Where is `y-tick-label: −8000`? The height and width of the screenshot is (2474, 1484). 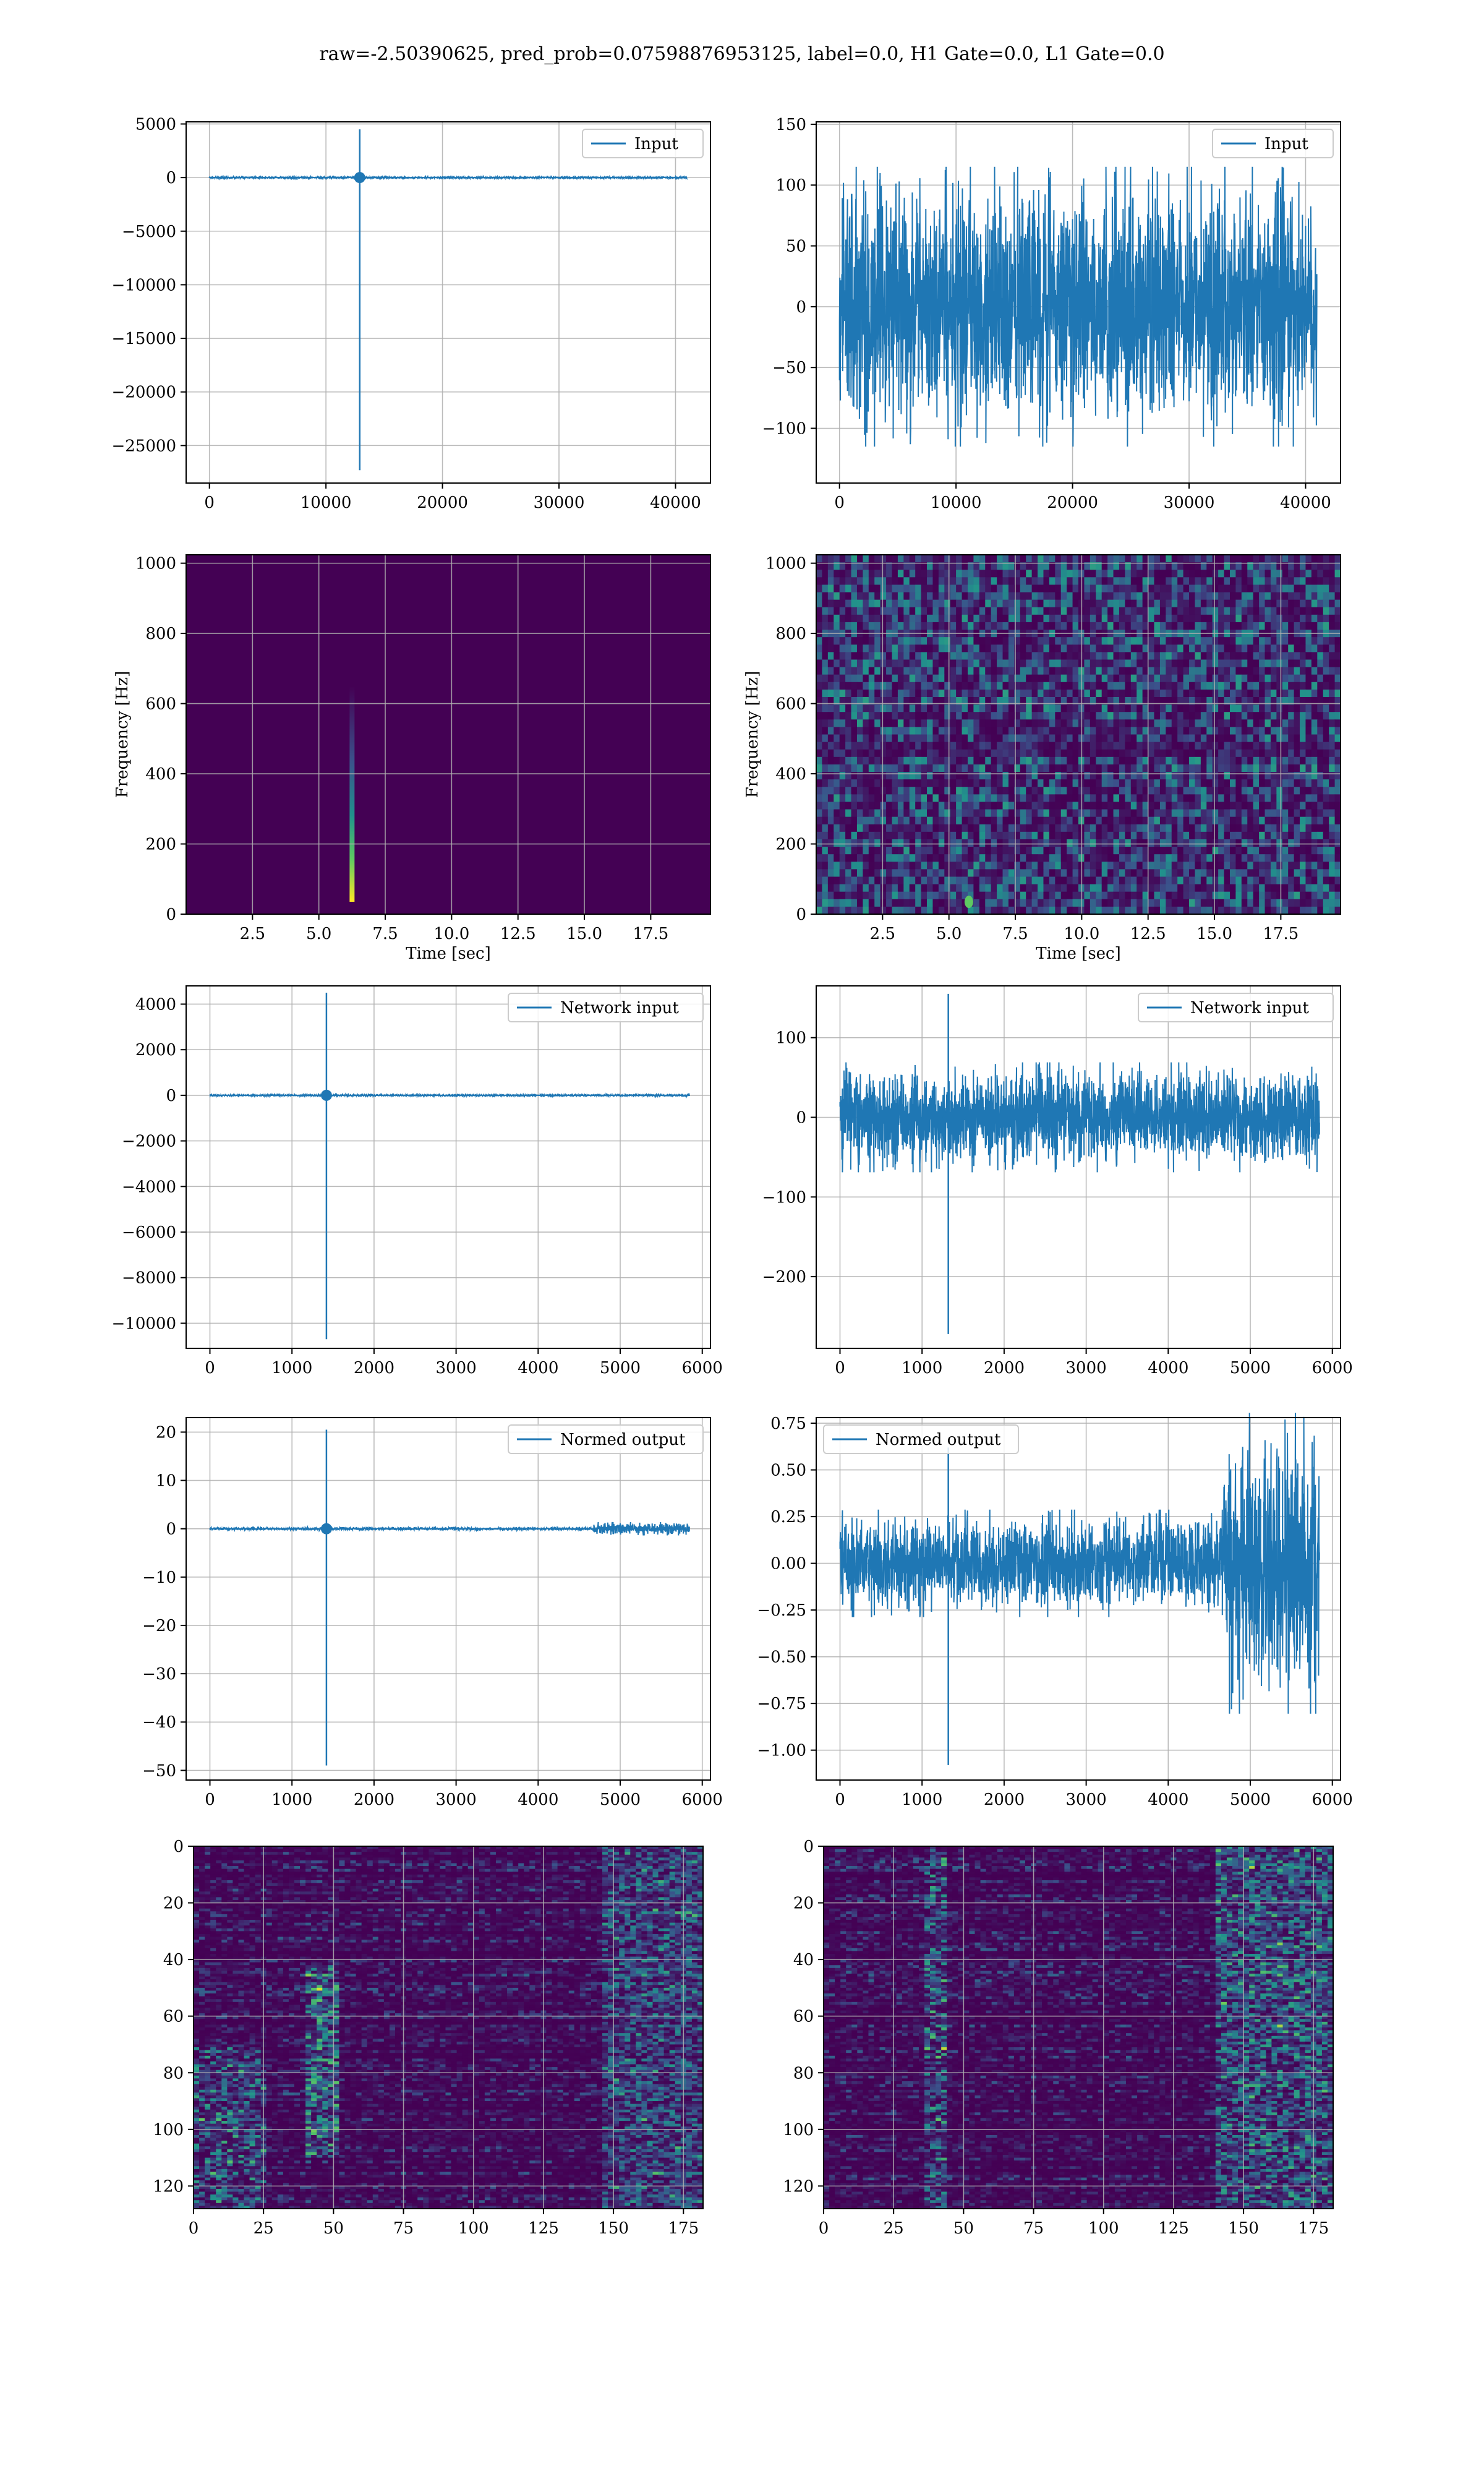
y-tick-label: −8000 is located at coordinates (149, 1278).